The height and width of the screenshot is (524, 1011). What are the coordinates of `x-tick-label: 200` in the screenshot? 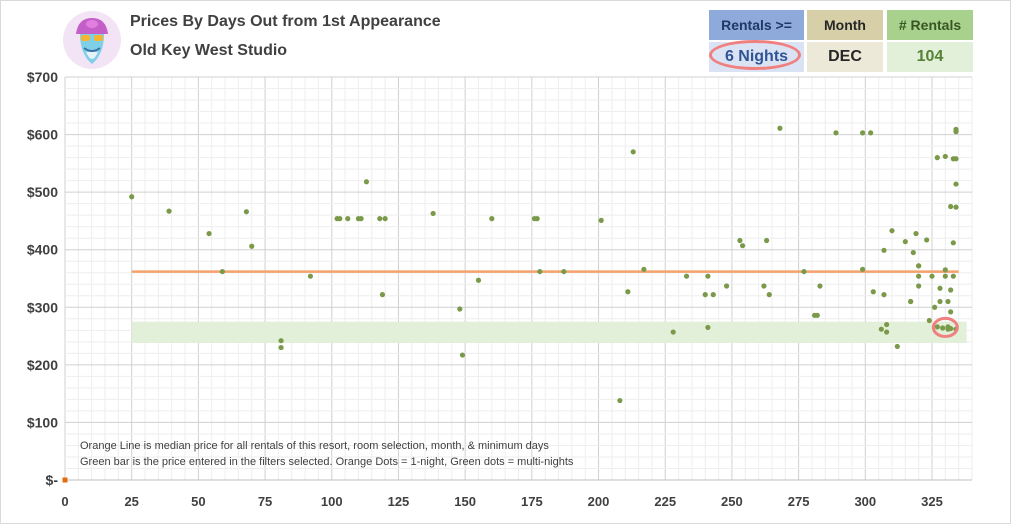 It's located at (599, 501).